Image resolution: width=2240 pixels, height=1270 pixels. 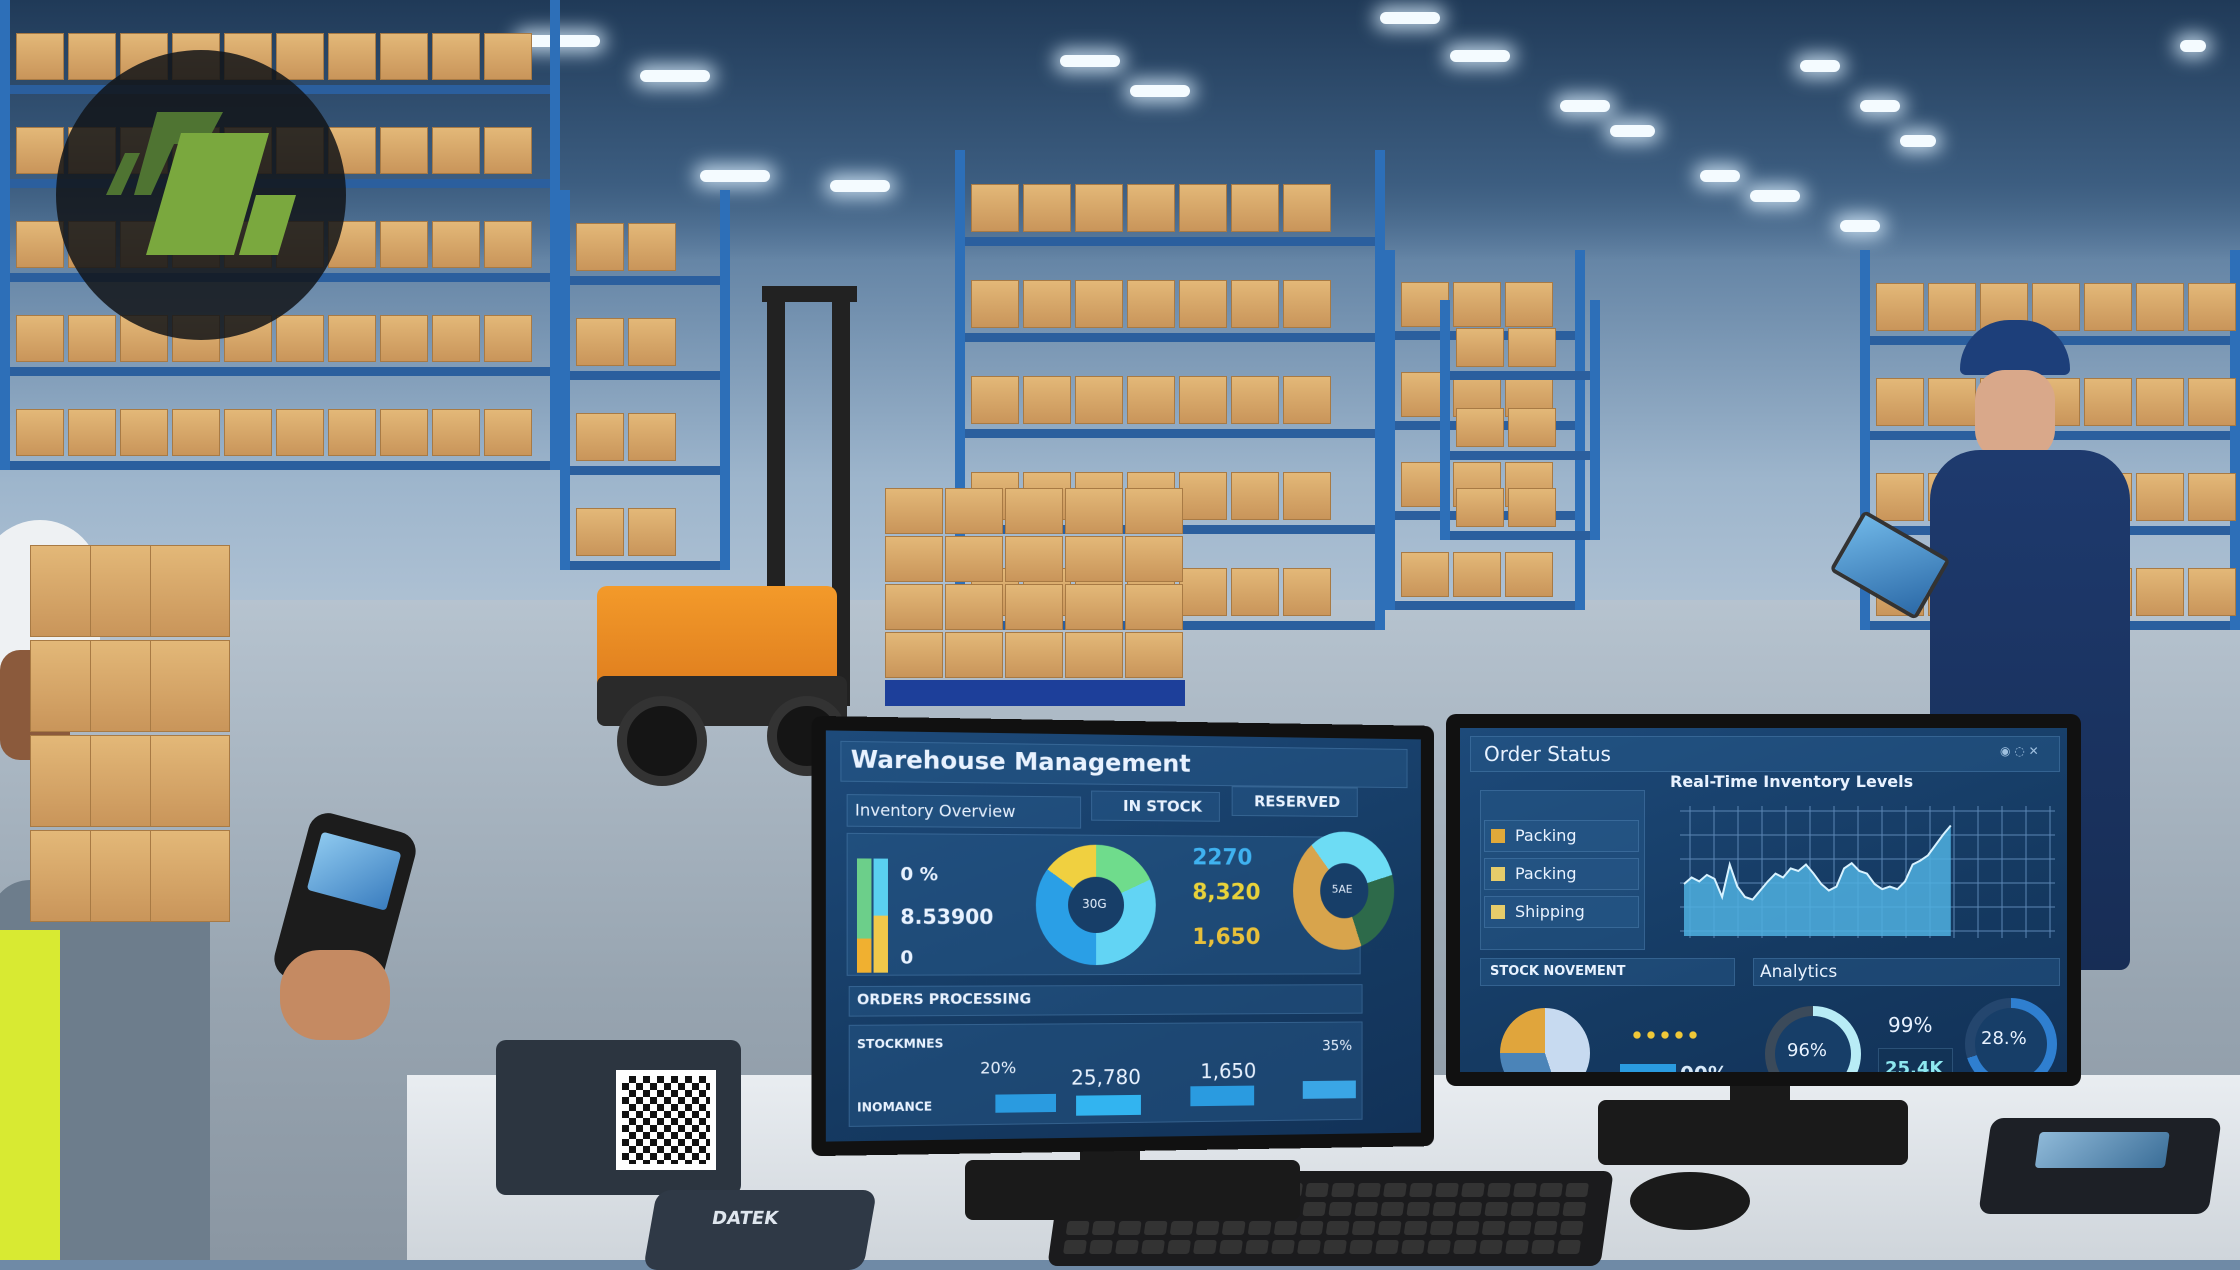 I want to click on inventory-line, so click(x=1817, y=862).